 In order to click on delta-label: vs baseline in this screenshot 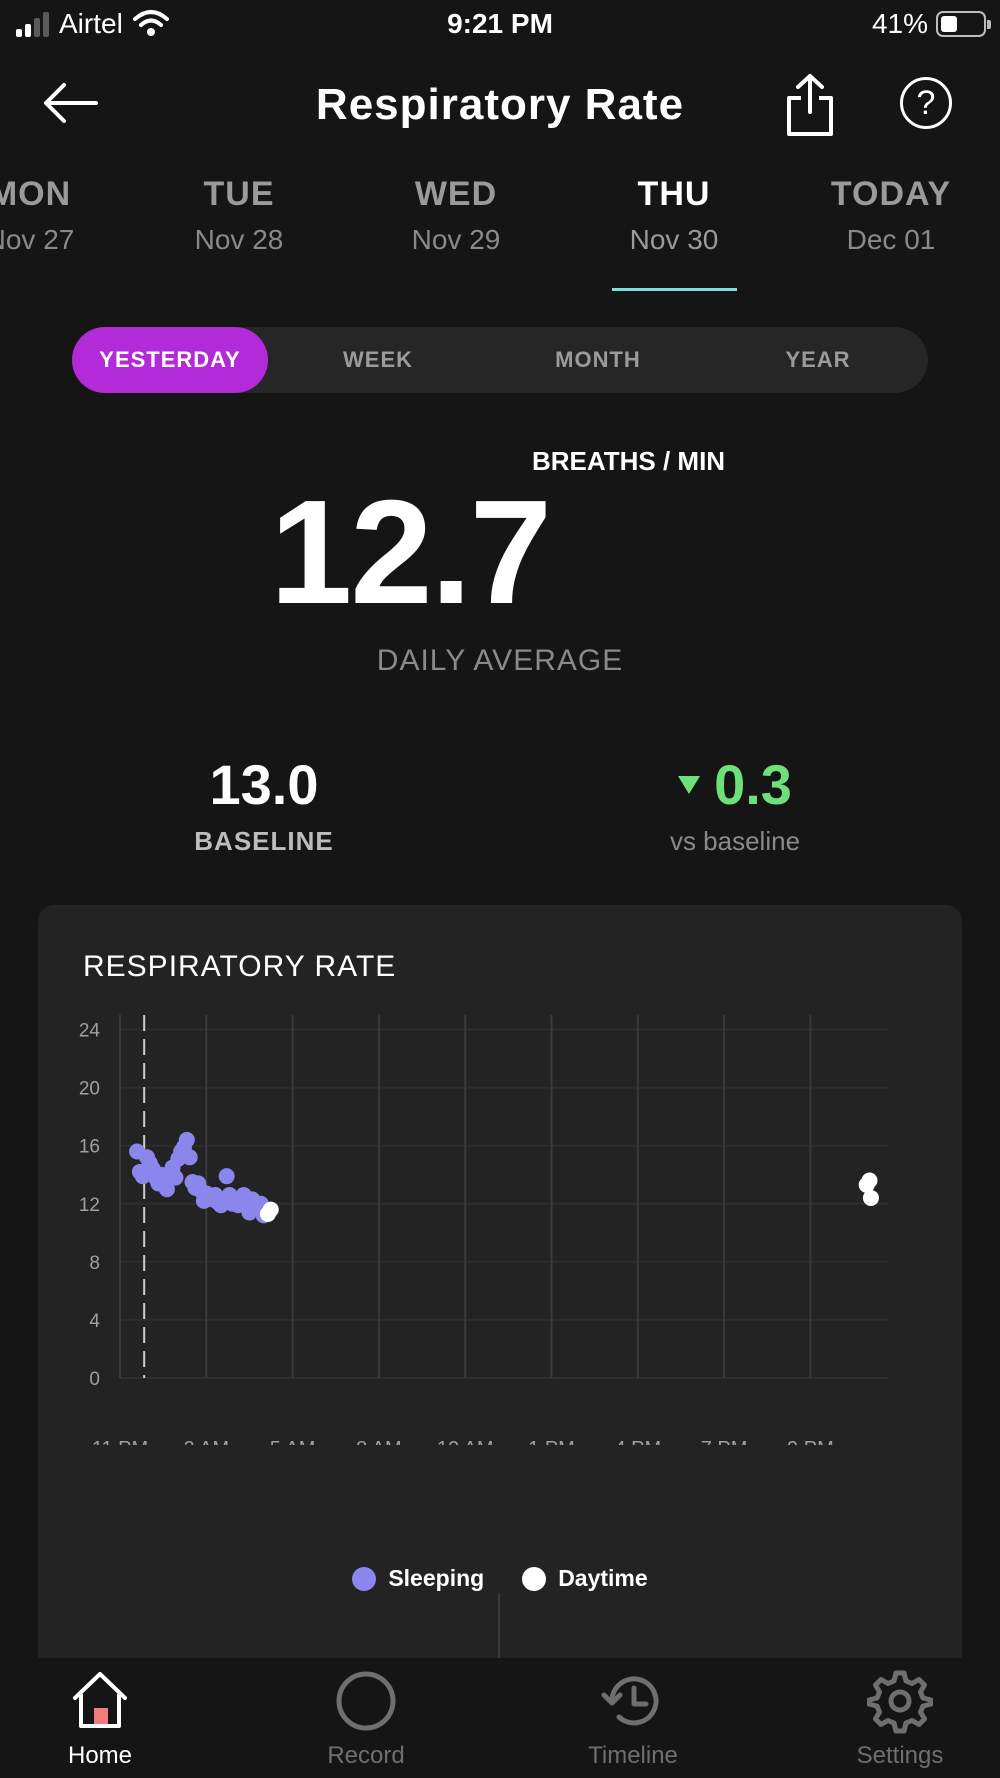, I will do `click(735, 841)`.